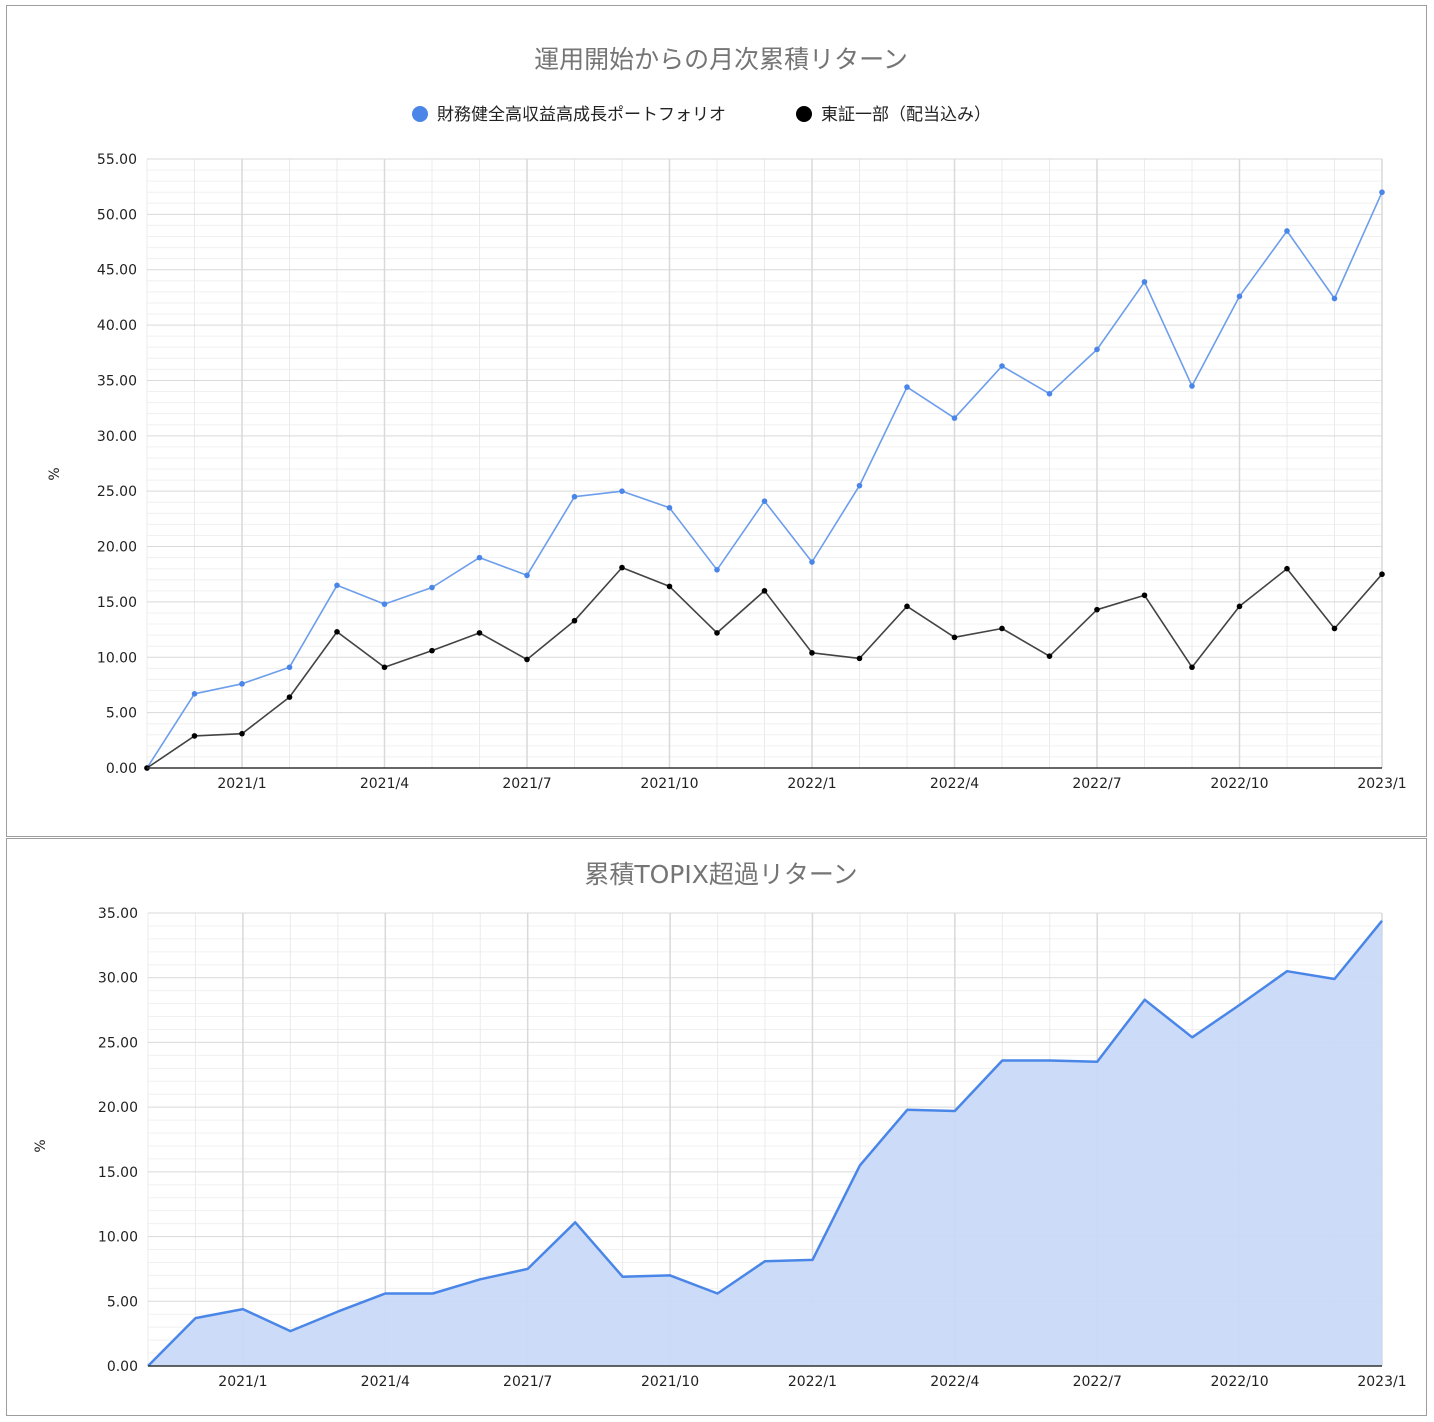 This screenshot has width=1434, height=1422. I want to click on legend-label: 財務健全高収益高成長ポートフォリオ, so click(581, 115).